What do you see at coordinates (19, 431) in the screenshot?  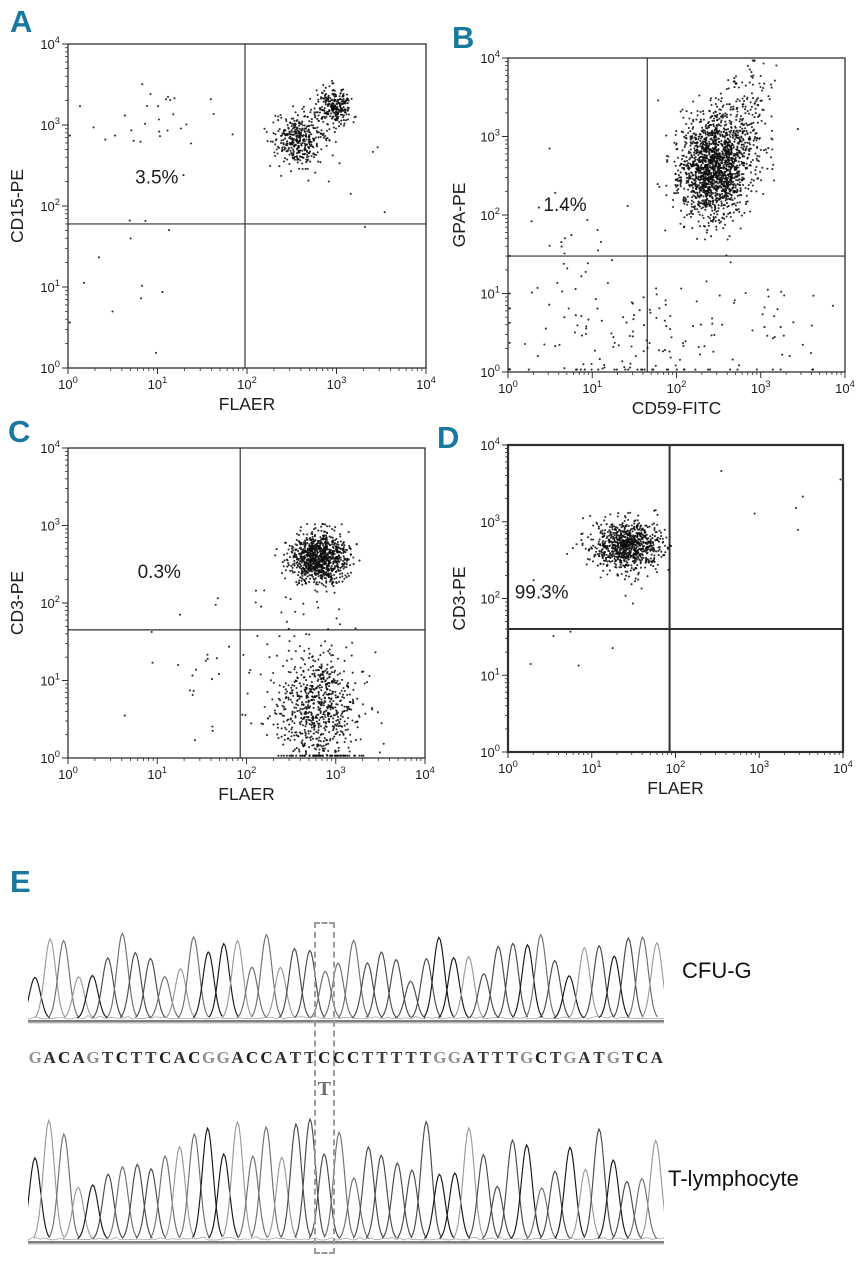 I see `panel-c-letter: C` at bounding box center [19, 431].